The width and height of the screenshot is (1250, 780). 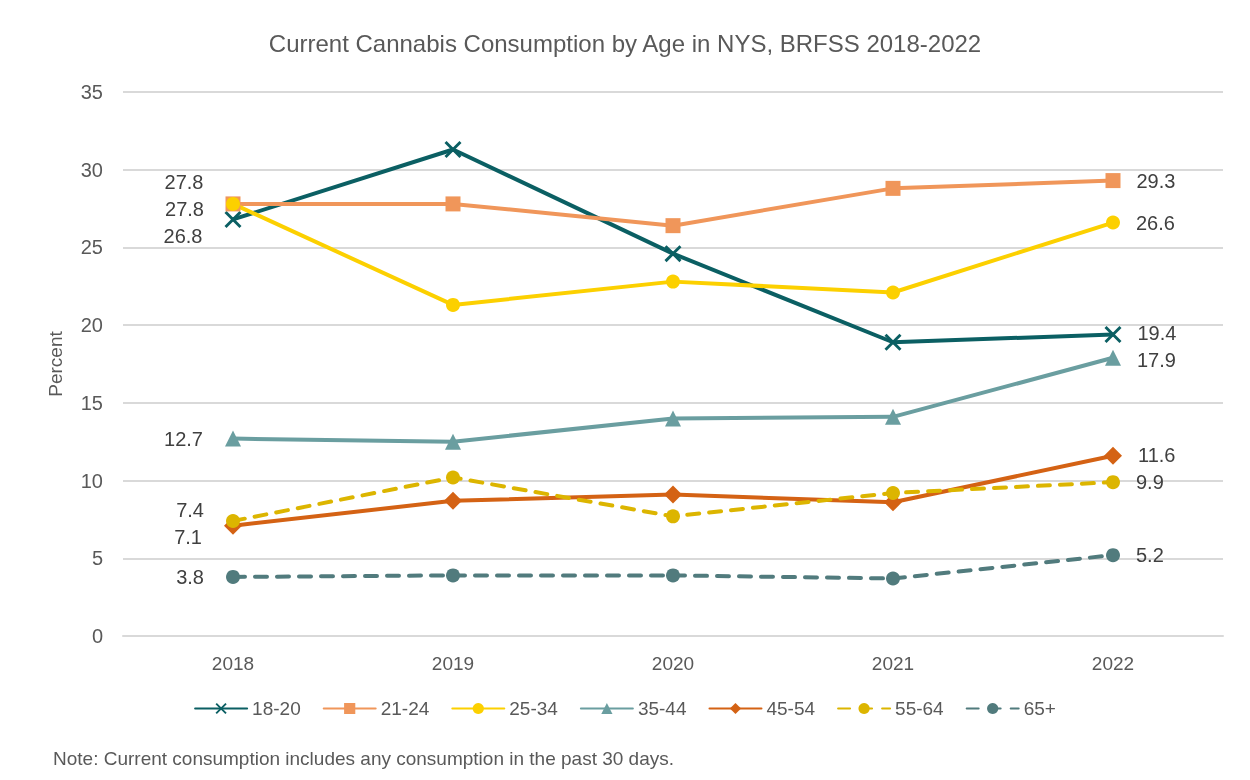 I want to click on y-tick-label: 10, so click(x=91, y=480).